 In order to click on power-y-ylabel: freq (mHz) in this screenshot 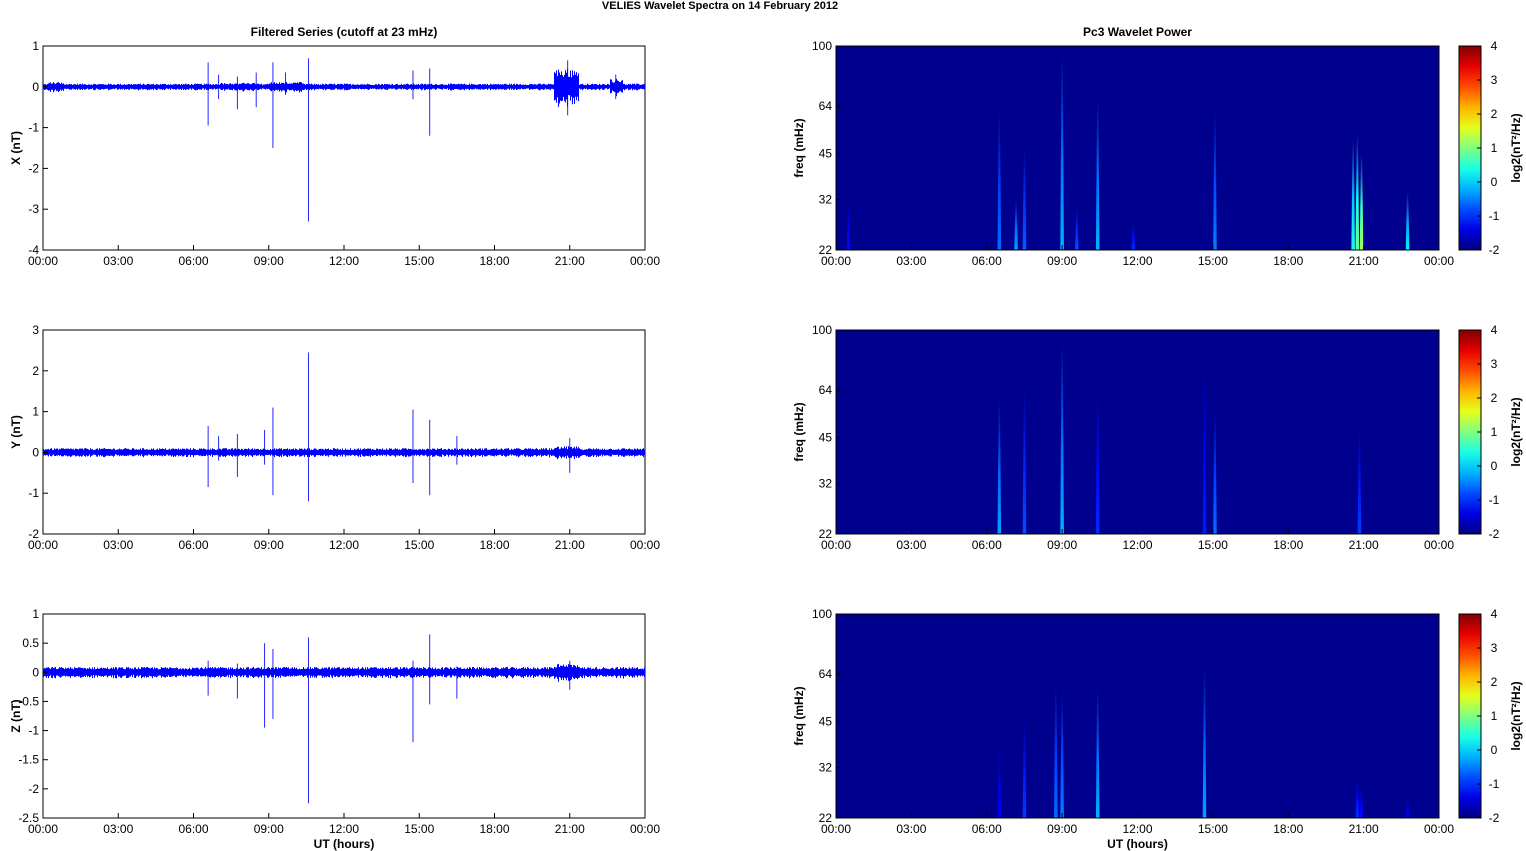, I will do `click(799, 431)`.